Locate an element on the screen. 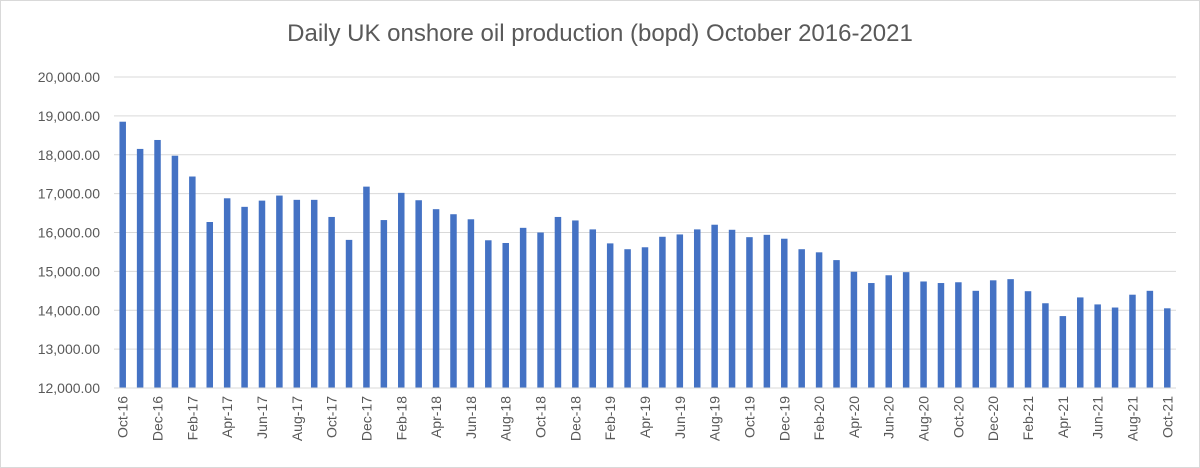 The image size is (1200, 468). x-tick-label: Dec-17 is located at coordinates (366, 418).